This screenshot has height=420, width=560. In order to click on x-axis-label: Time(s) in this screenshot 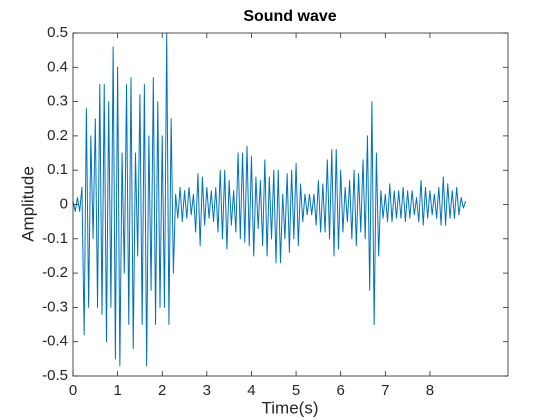, I will do `click(290, 407)`.